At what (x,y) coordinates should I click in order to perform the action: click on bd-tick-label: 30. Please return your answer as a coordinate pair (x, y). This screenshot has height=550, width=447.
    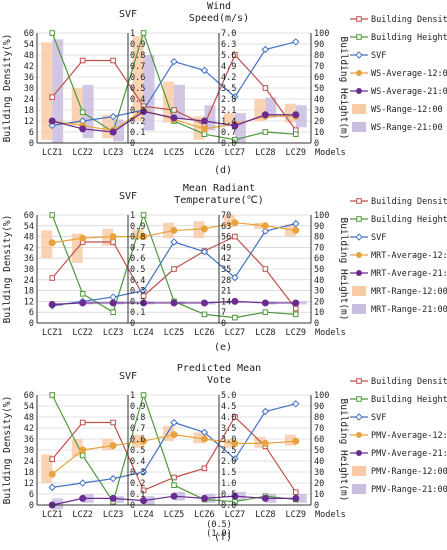
    Looking at the image, I should click on (29, 451).